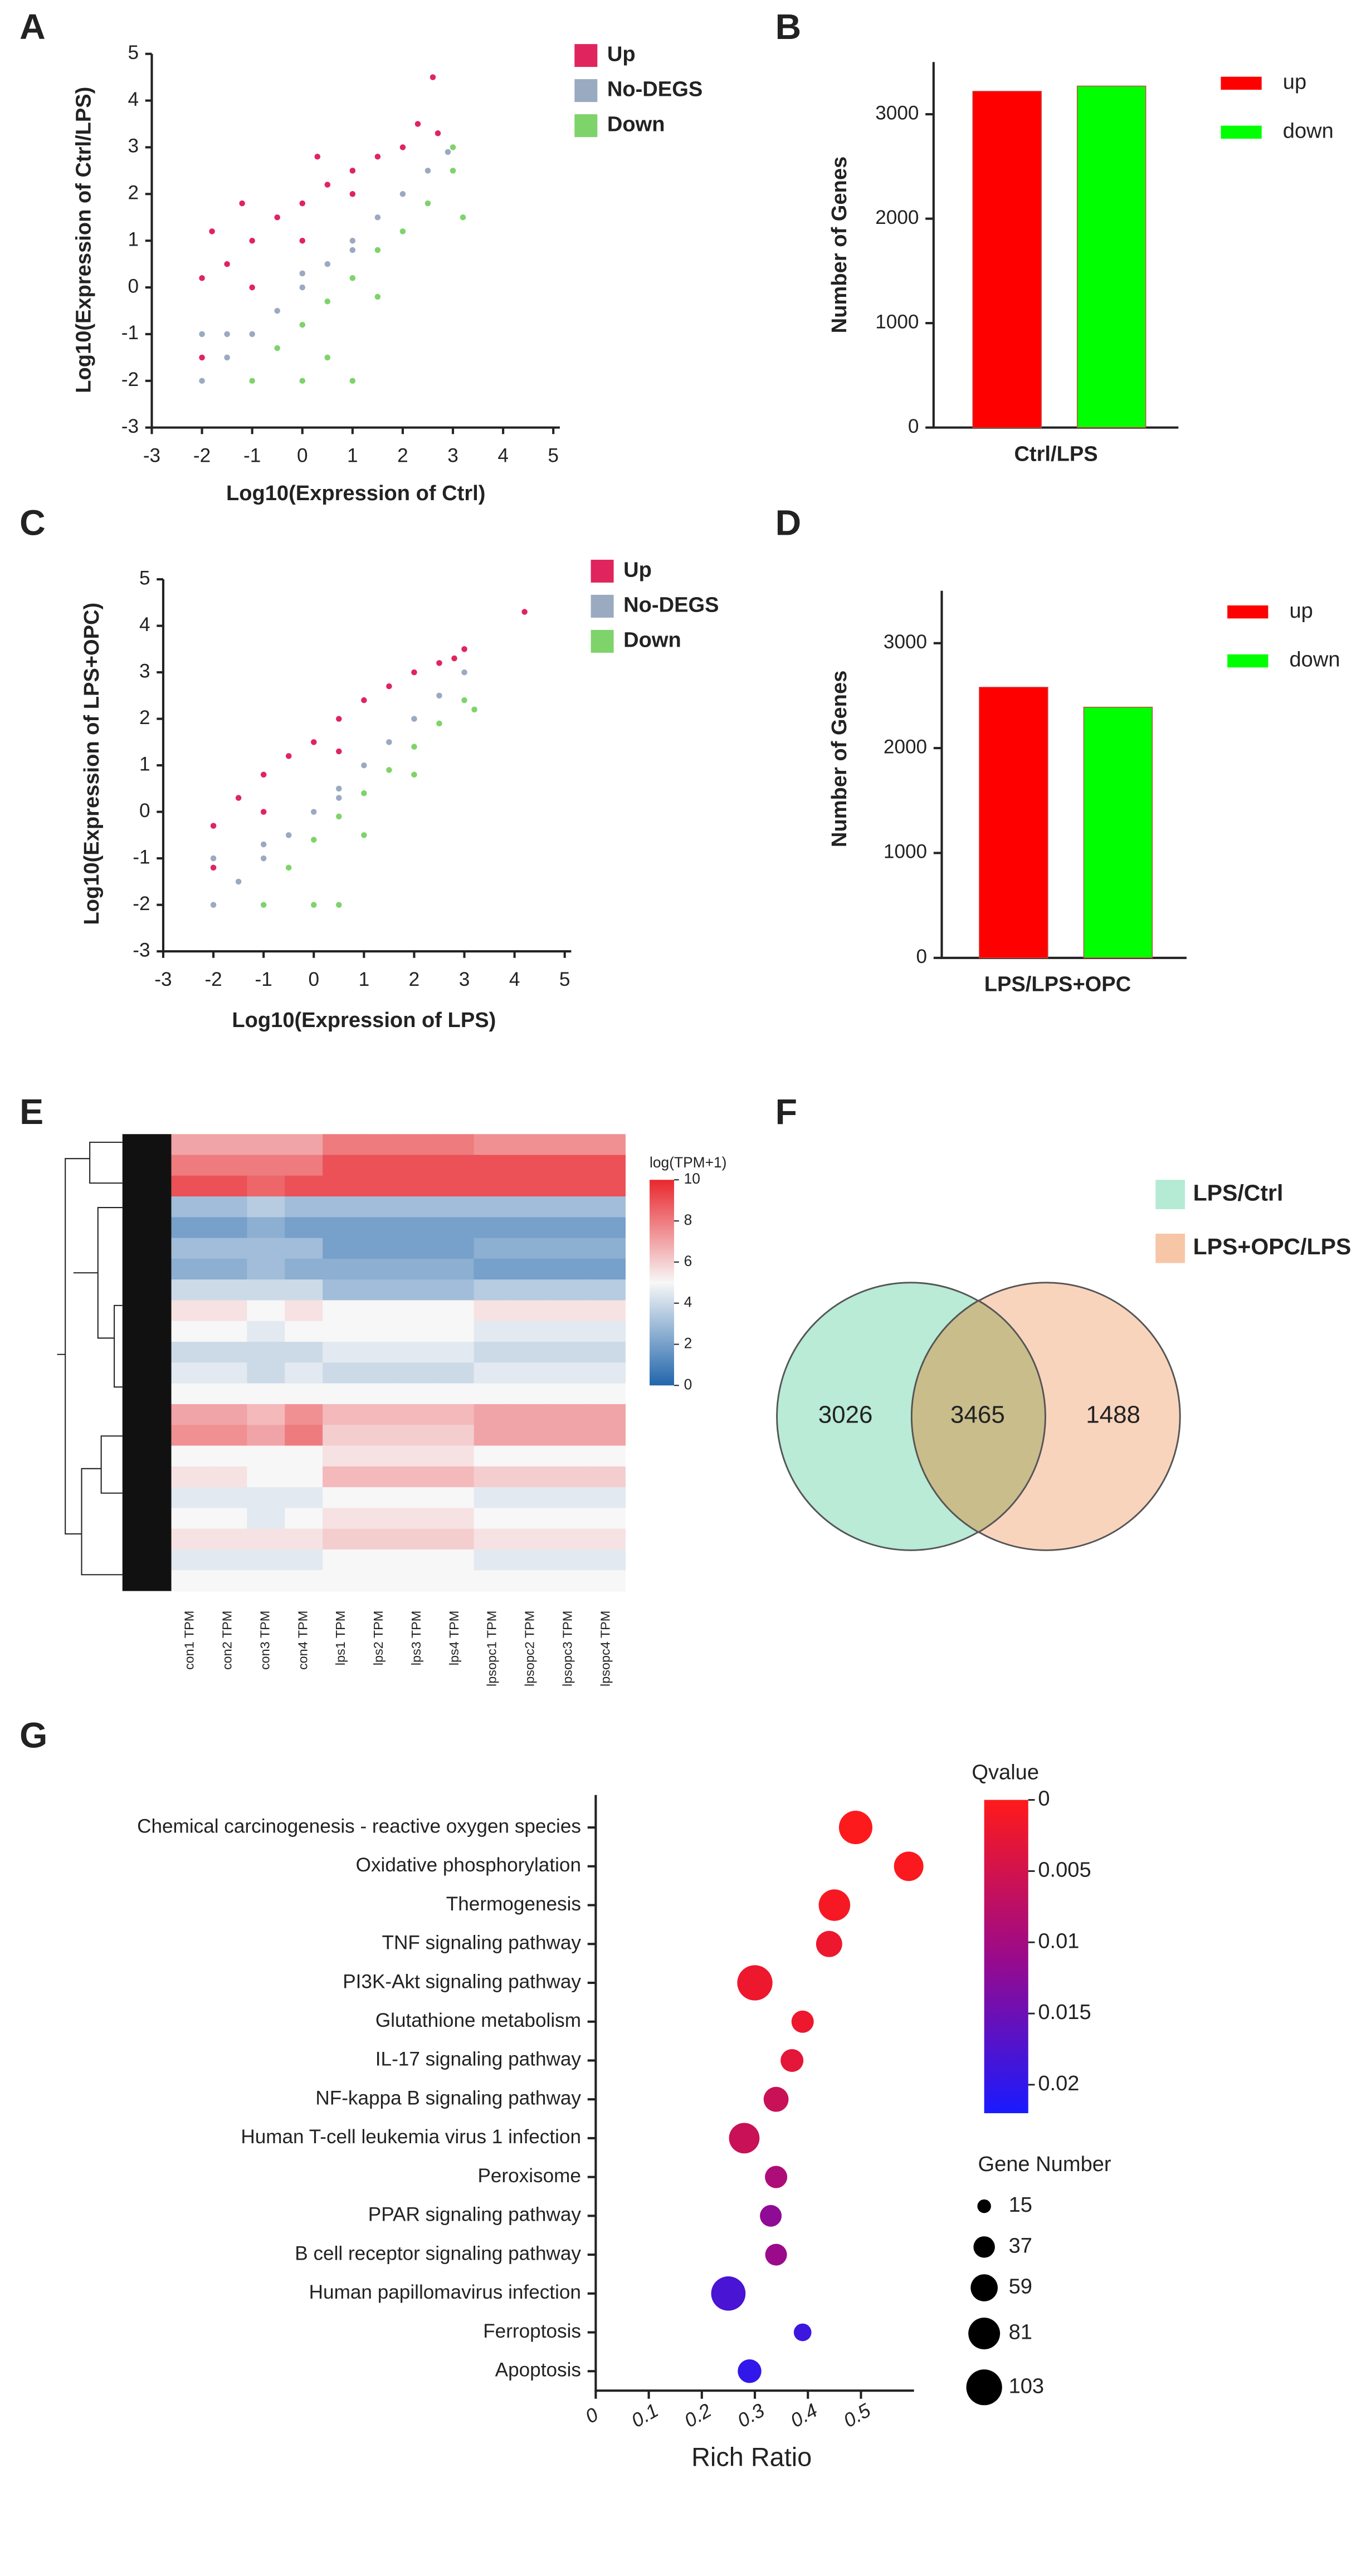  Describe the element at coordinates (479, 2059) in the screenshot. I see `y-tick-label: IL-17 signaling pathway` at that location.